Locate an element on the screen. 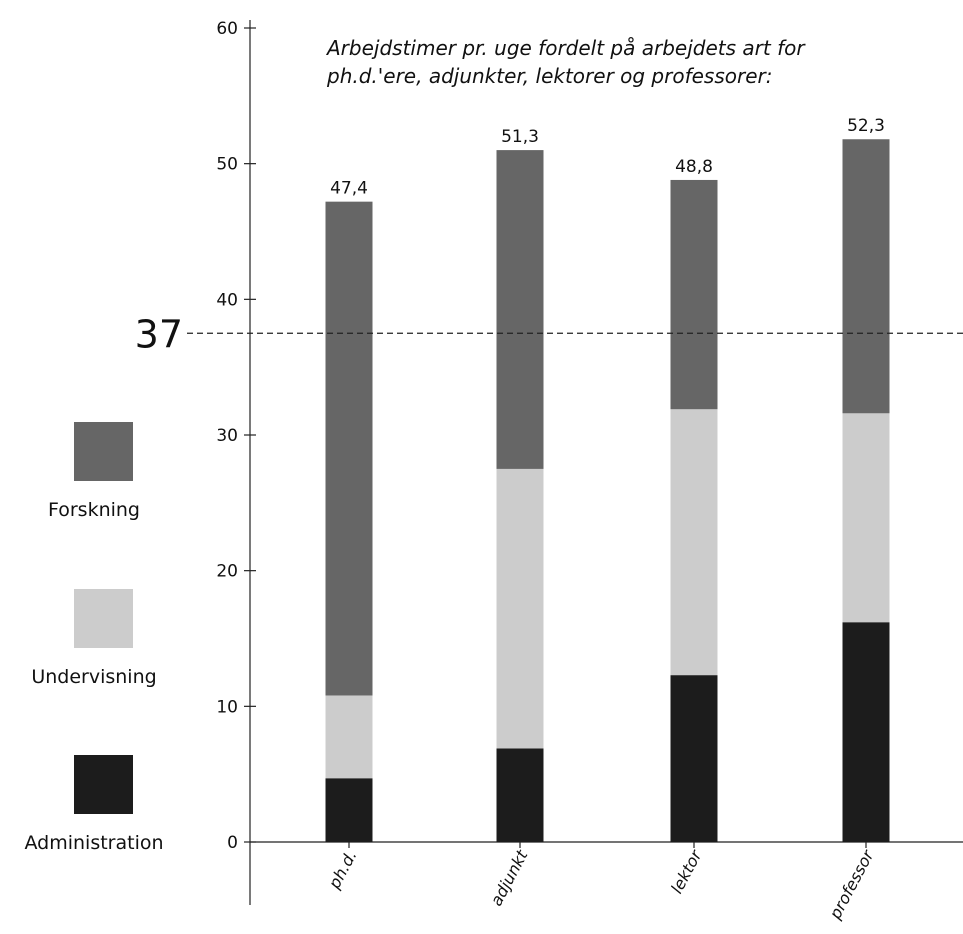 This screenshot has width=963, height=934. legend: Forskning Undervisning Administration is located at coordinates (94, 638).